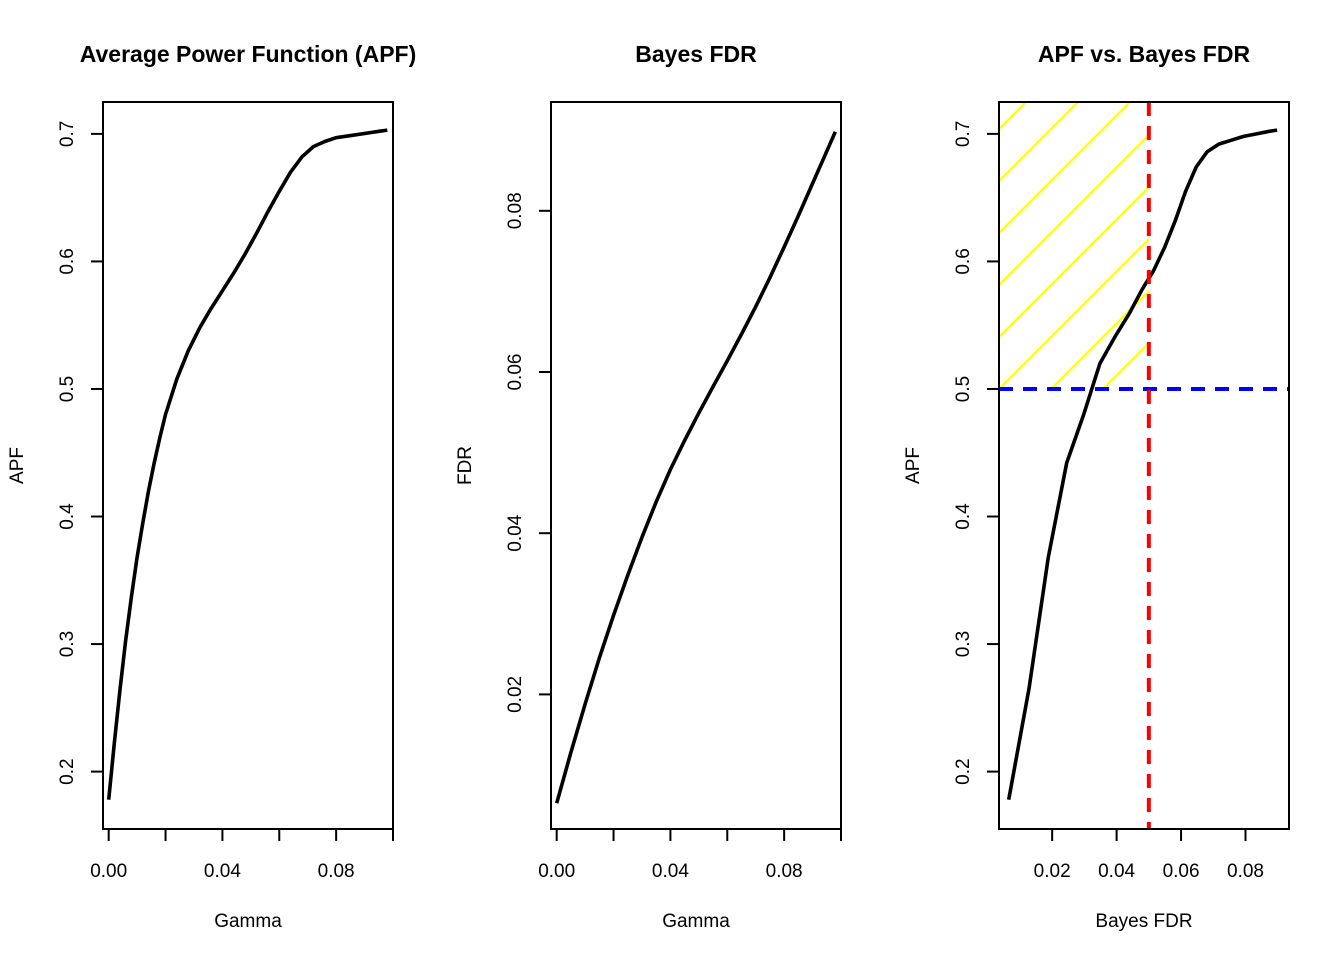 This screenshot has width=1344, height=960. I want to click on y-axis-label: FDR, so click(465, 465).